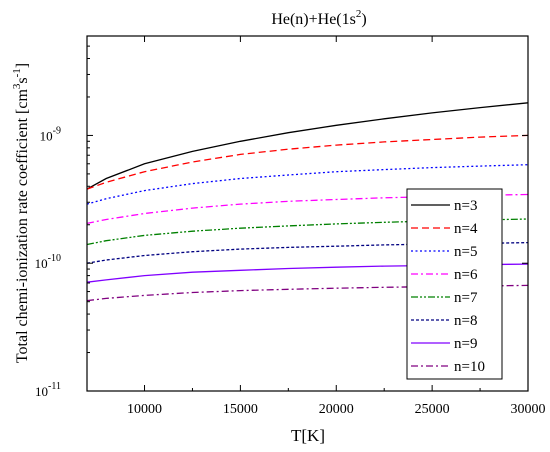  Describe the element at coordinates (465, 206) in the screenshot. I see `legend-label-1: n=3` at that location.